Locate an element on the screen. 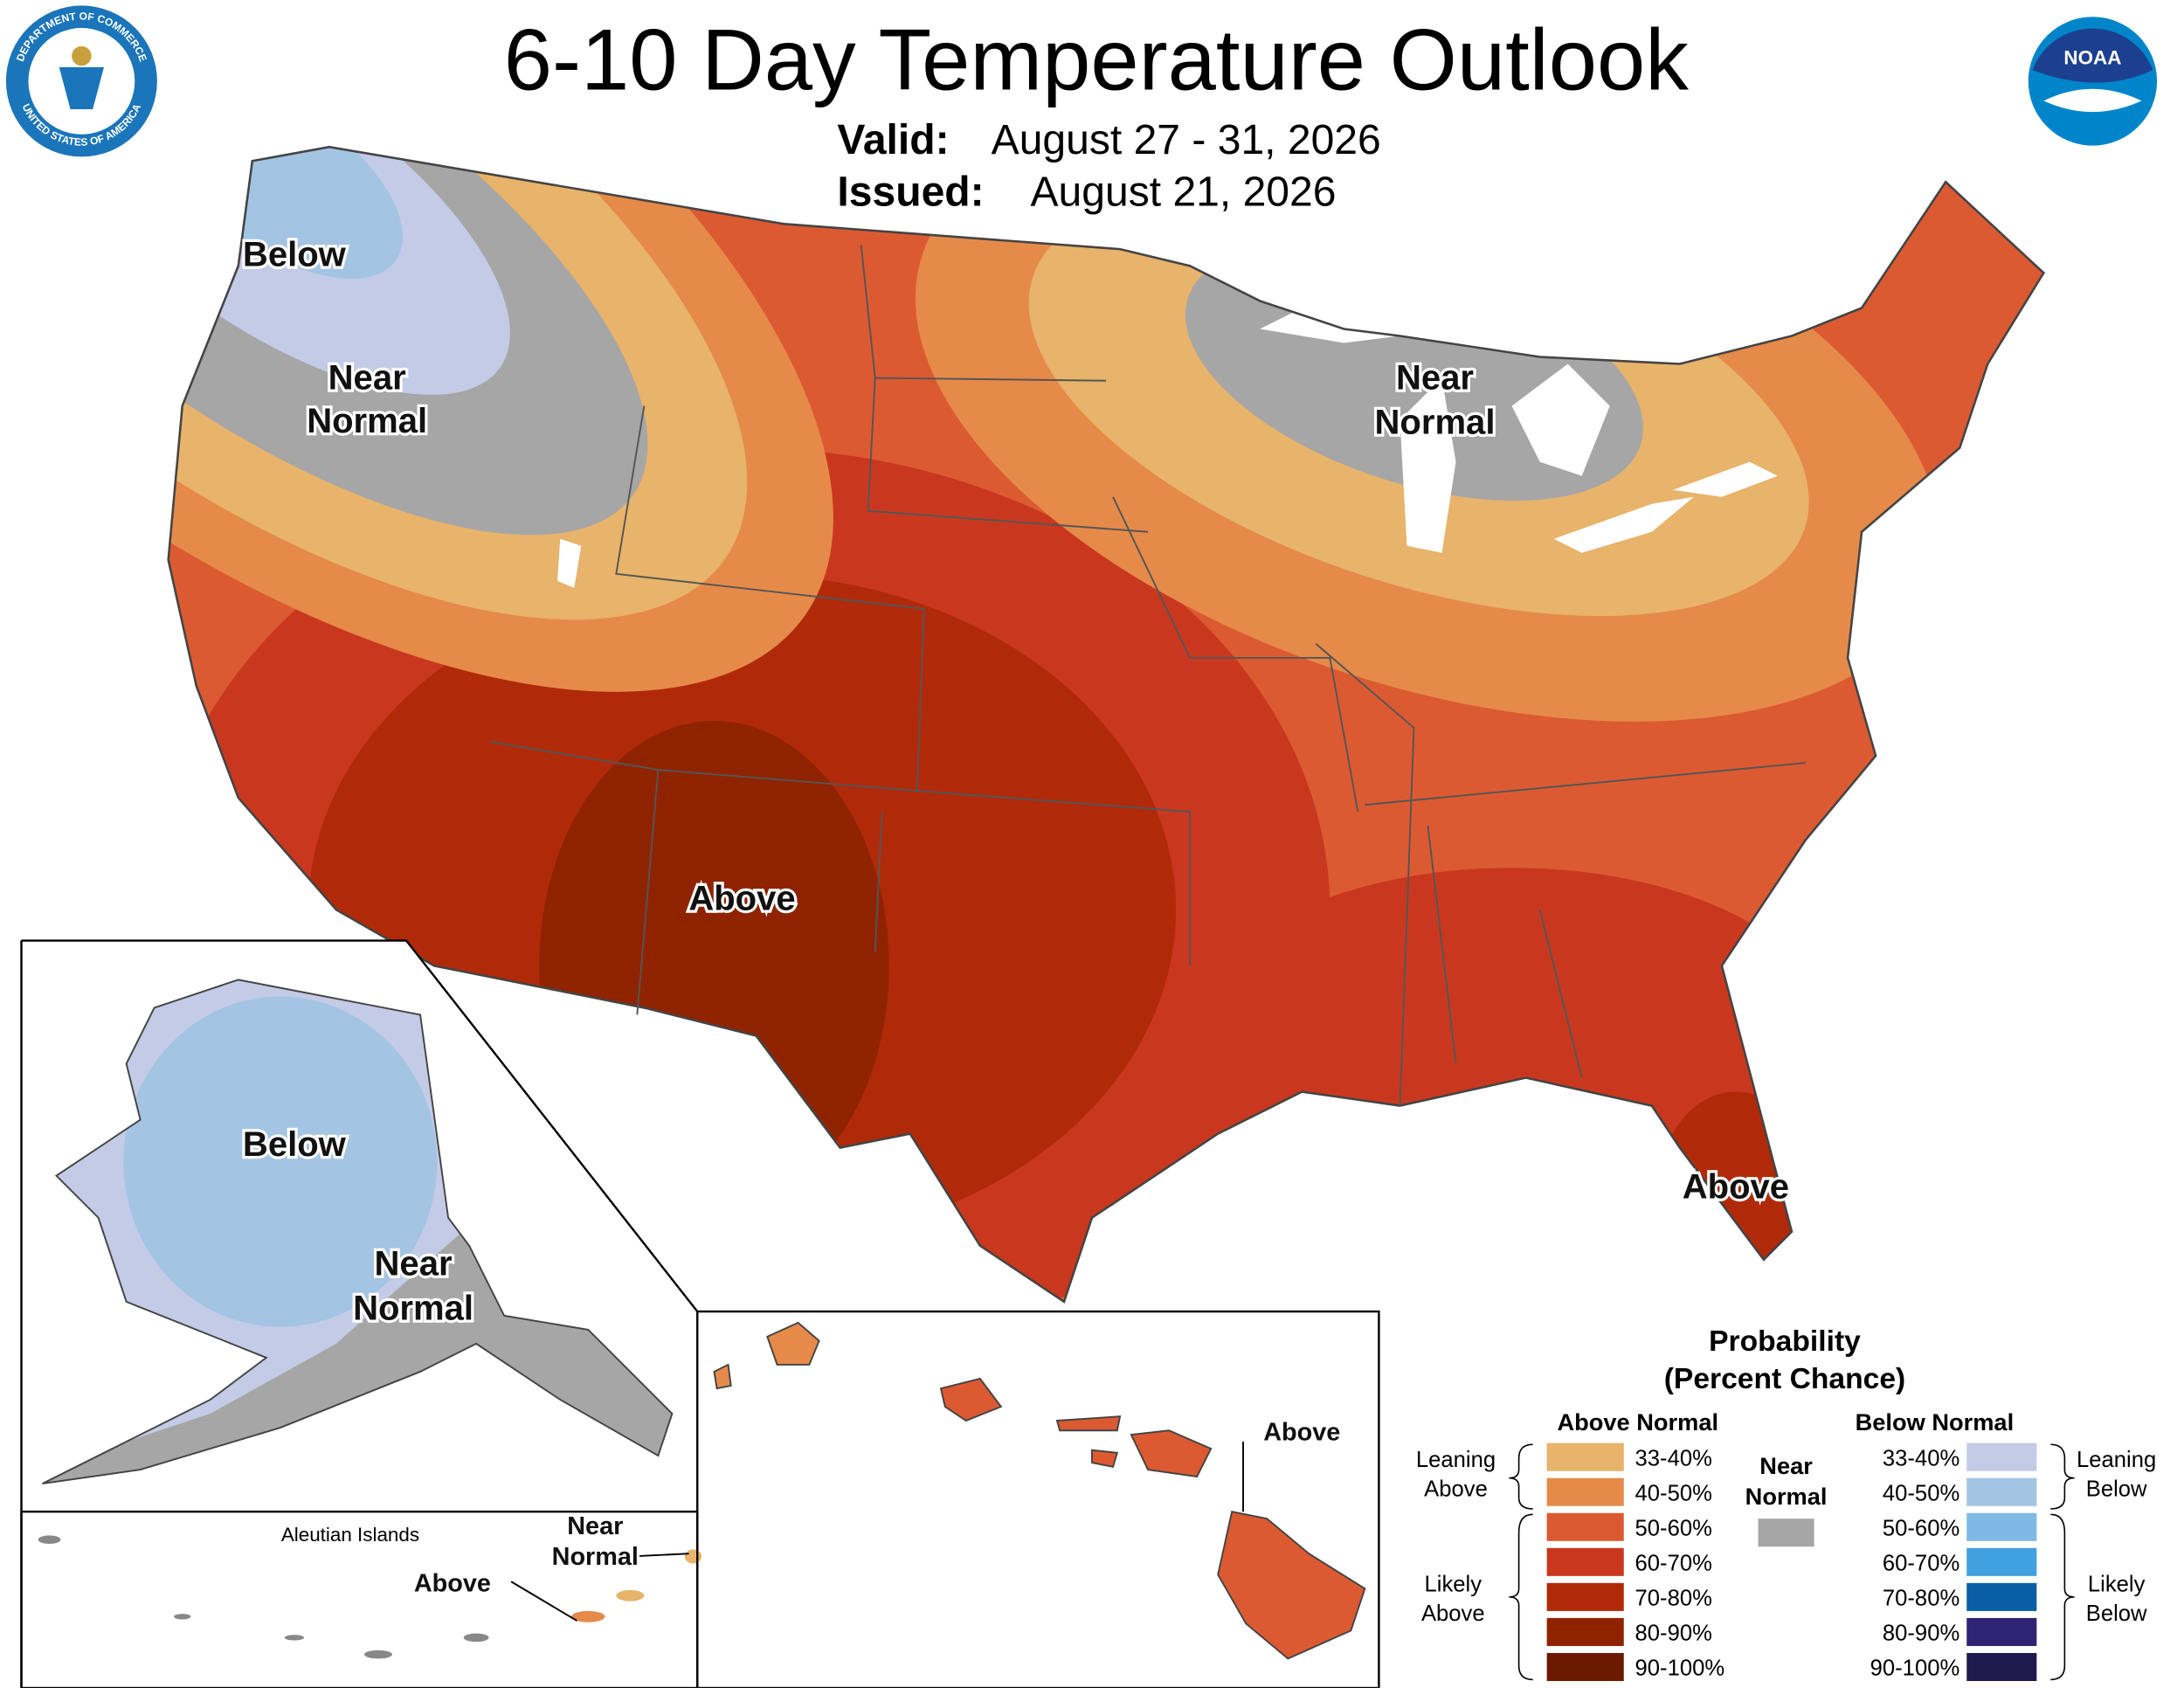 This screenshot has height=1688, width=2184. alaska-outline is located at coordinates (358, 1232).